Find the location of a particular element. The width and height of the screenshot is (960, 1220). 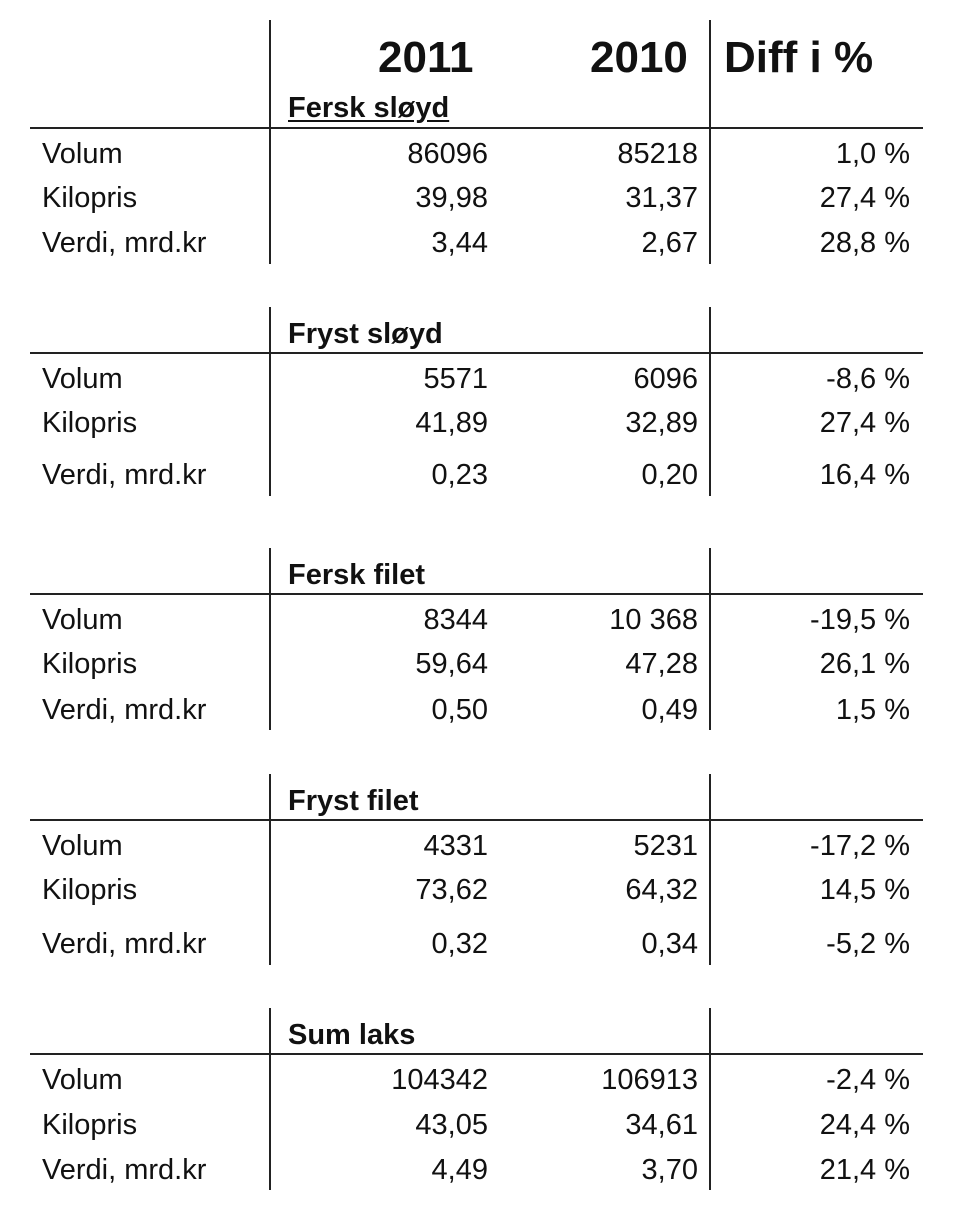

section-title: Fersk filet is located at coordinates (356, 575).